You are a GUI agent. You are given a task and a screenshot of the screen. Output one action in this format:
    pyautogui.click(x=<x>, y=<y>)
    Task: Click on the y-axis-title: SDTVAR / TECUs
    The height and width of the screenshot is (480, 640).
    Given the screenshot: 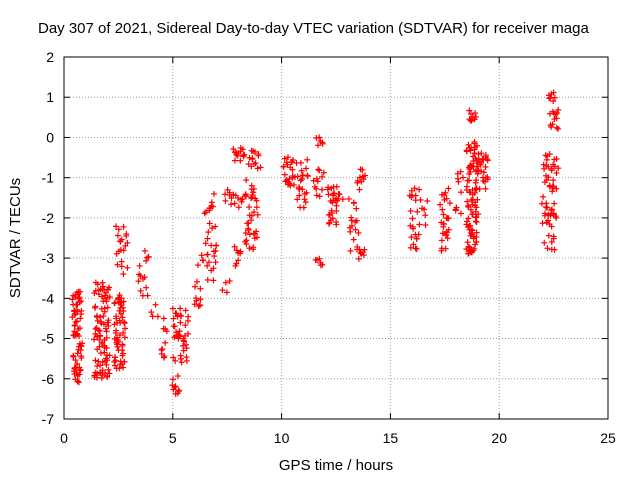 What is the action you would take?
    pyautogui.click(x=15, y=238)
    